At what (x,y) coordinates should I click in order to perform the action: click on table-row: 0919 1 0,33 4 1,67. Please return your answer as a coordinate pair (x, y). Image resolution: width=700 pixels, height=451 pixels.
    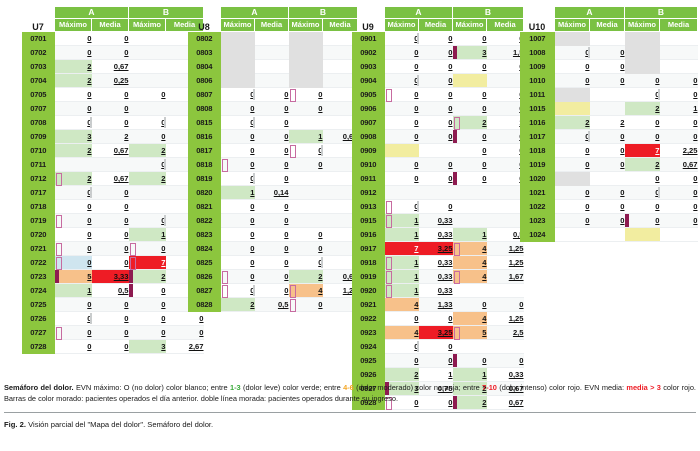
    Looking at the image, I should click on (438, 276).